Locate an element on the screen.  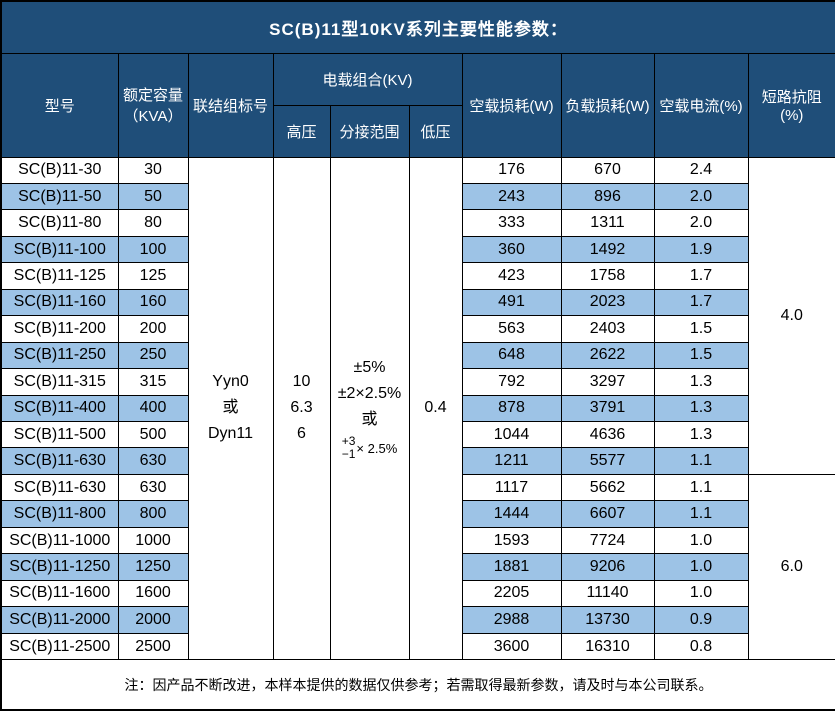
connection-group-line: 或 is located at coordinates (230, 408).